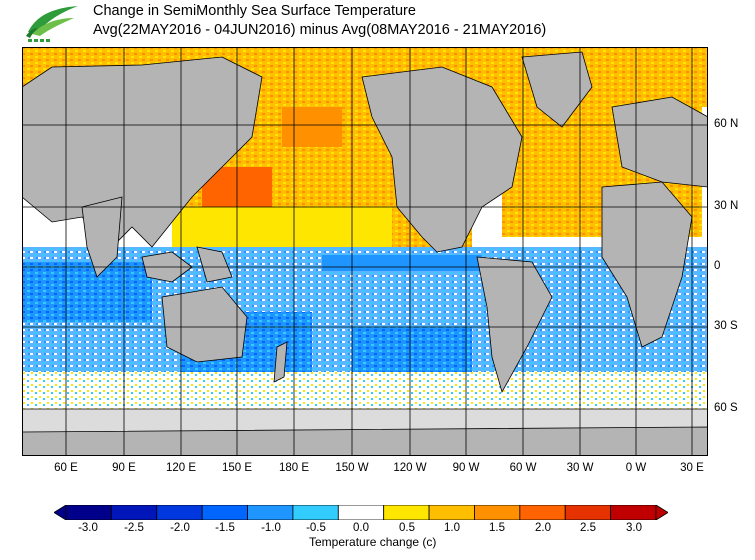 Image resolution: width=755 pixels, height=560 pixels. Describe the element at coordinates (543, 528) in the screenshot. I see `colorbar-tick-label: 2.0` at that location.